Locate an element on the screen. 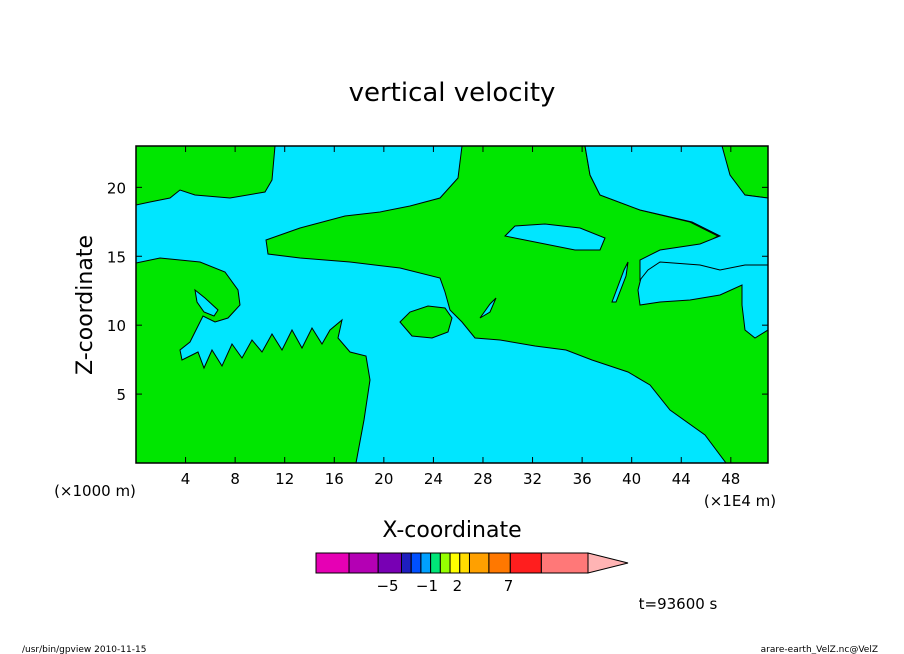 Image resolution: width=904 pixels, height=654 pixels. positive-region-top-left is located at coordinates (206, 176).